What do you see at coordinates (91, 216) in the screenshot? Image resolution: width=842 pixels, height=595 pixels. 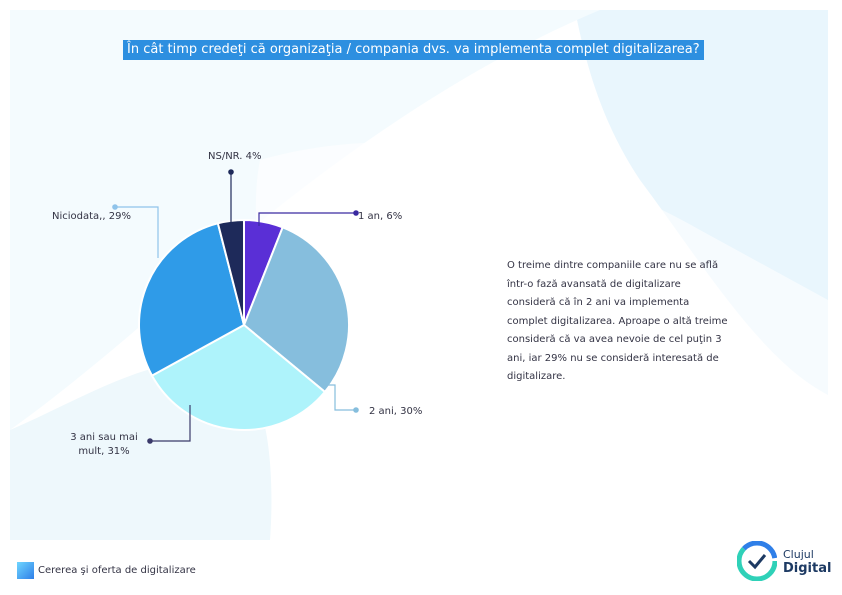 I see `data-label-niciodata: Niciodata,, 29%` at bounding box center [91, 216].